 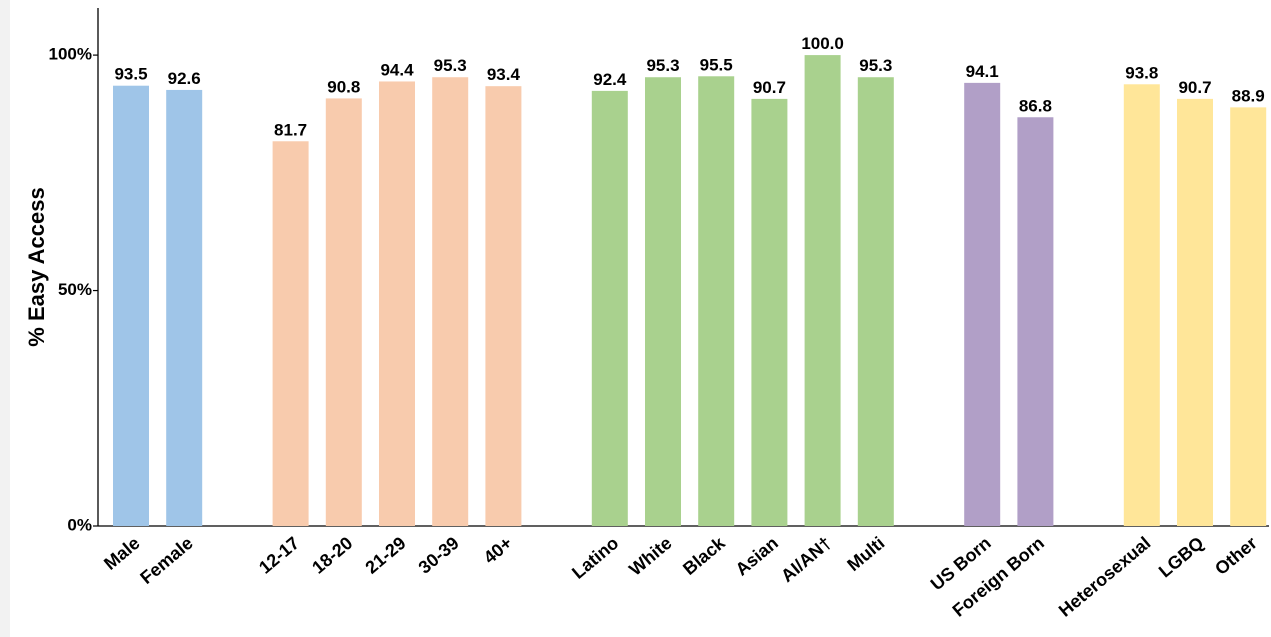 I want to click on bar-value-label: 93.8, so click(x=1141, y=72).